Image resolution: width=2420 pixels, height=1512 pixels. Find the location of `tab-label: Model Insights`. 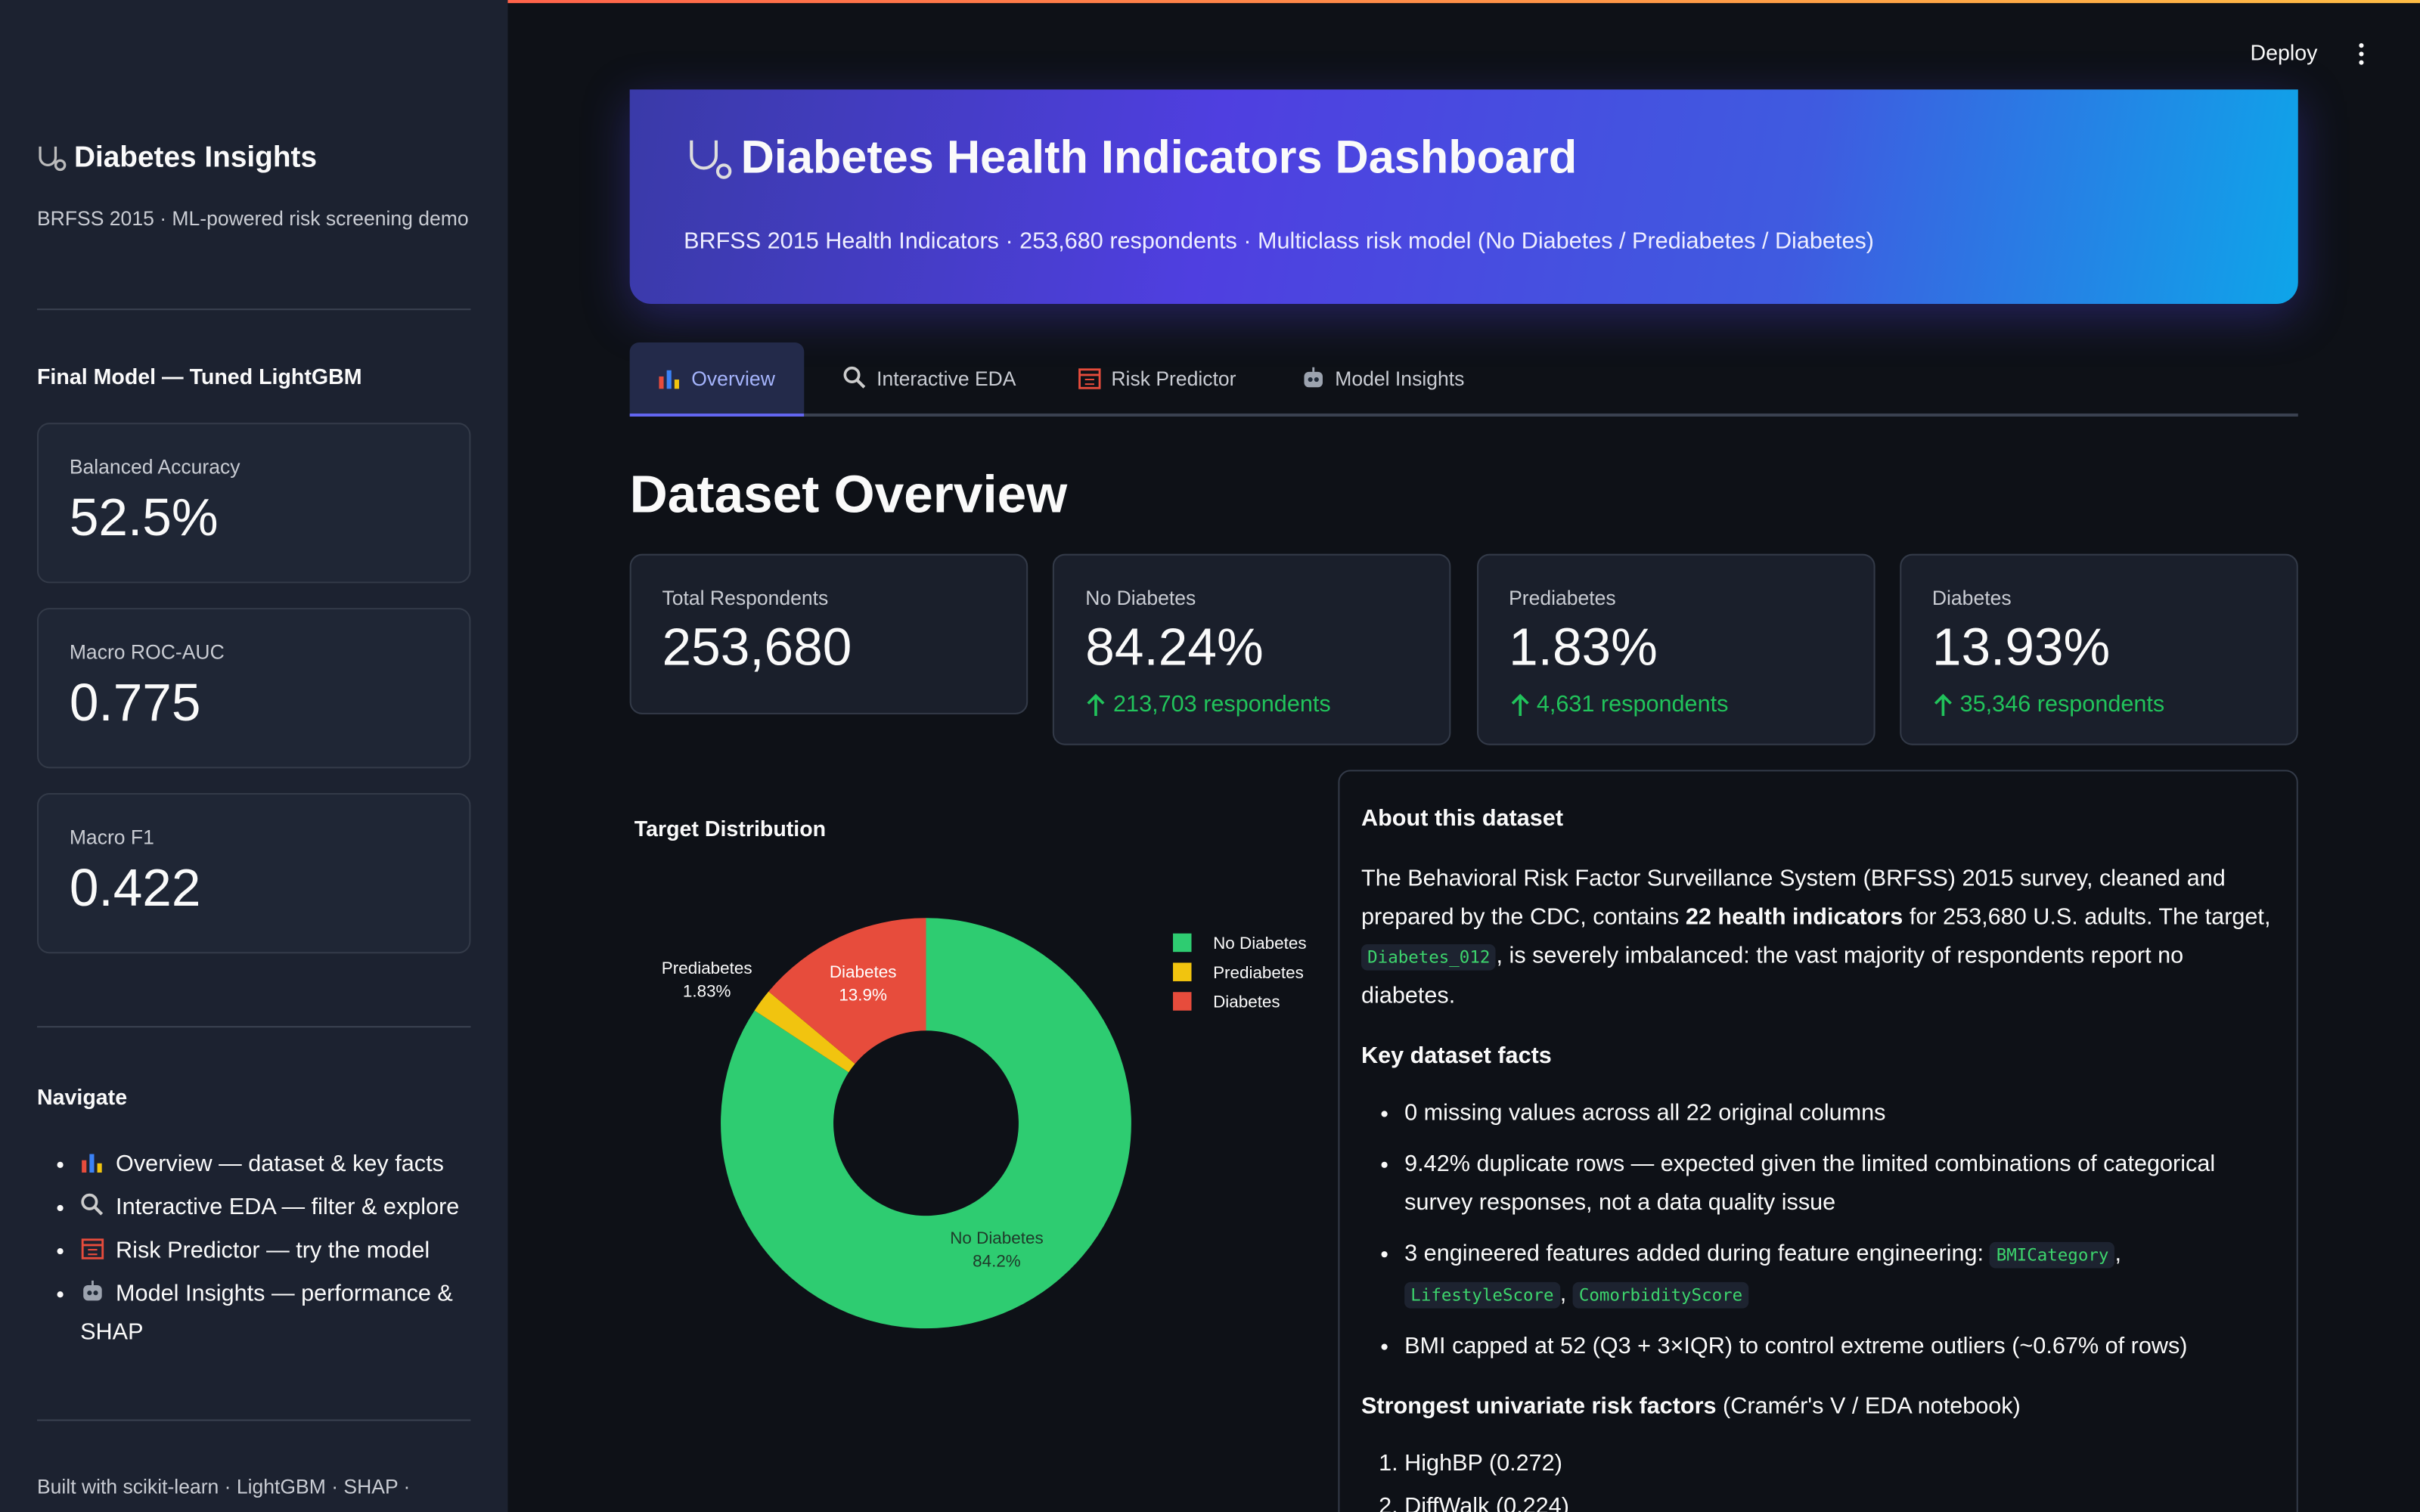

tab-label: Model Insights is located at coordinates (1400, 378).